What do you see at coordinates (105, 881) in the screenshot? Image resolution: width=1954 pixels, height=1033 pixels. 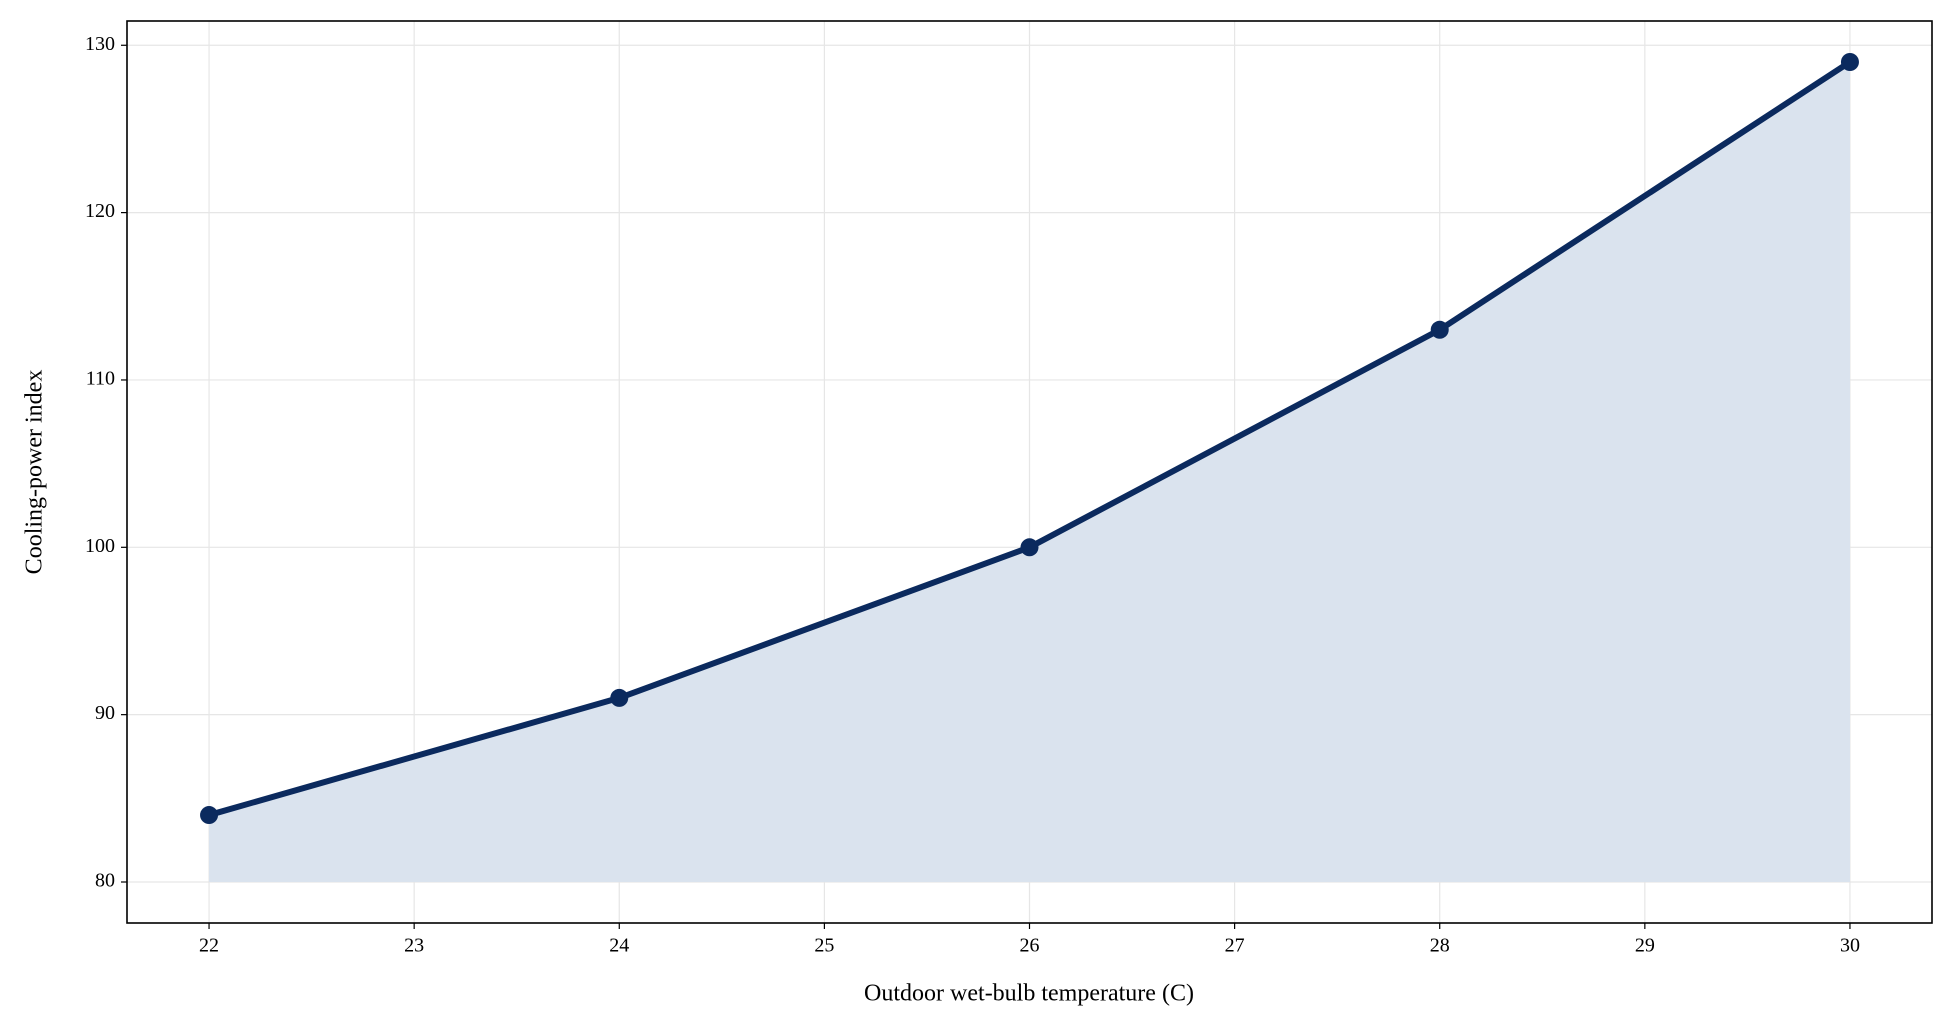 I see `y-tick-label: 80` at bounding box center [105, 881].